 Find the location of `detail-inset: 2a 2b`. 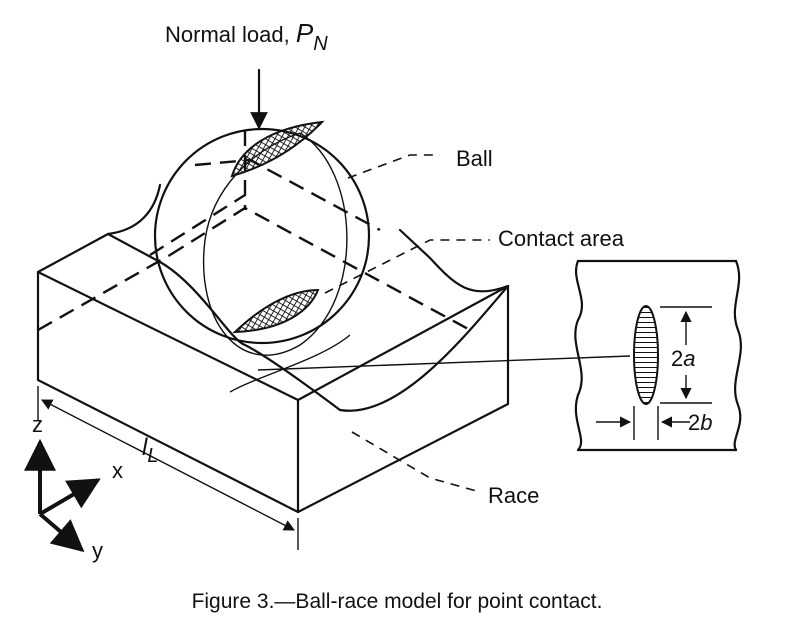

detail-inset: 2a 2b is located at coordinates (658, 355).